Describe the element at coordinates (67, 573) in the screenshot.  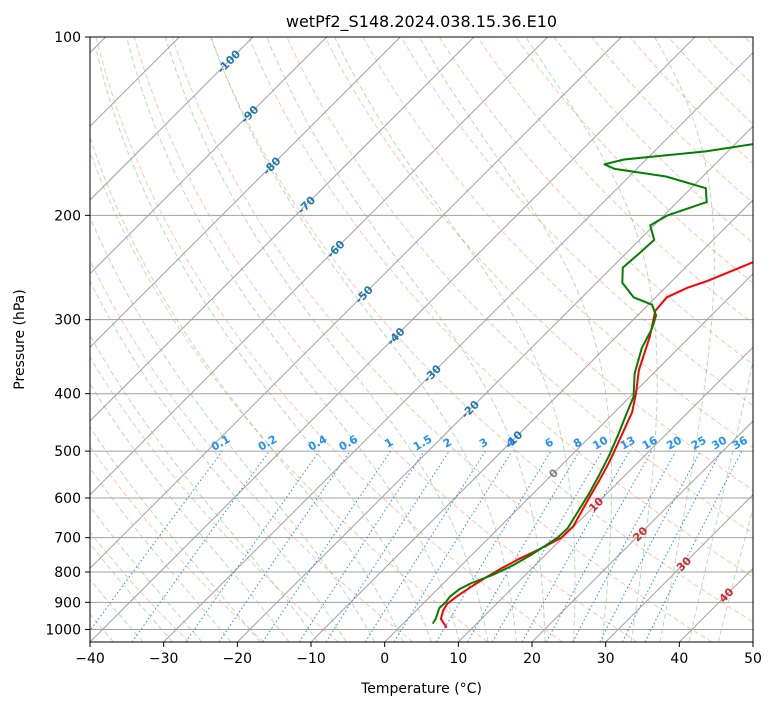
I see `y-tick-label: 800` at that location.